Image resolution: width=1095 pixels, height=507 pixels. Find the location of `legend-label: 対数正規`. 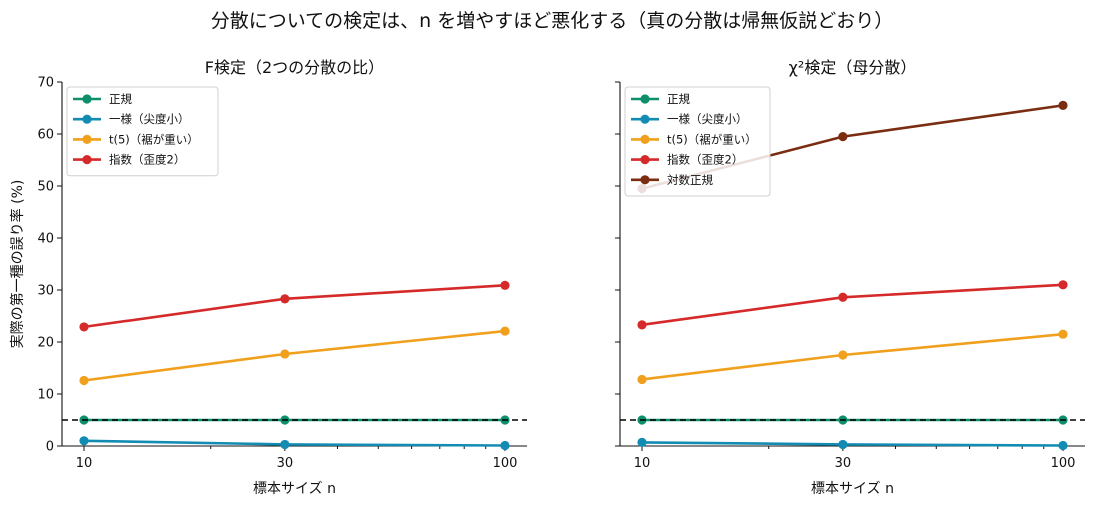

legend-label: 対数正規 is located at coordinates (690, 180).